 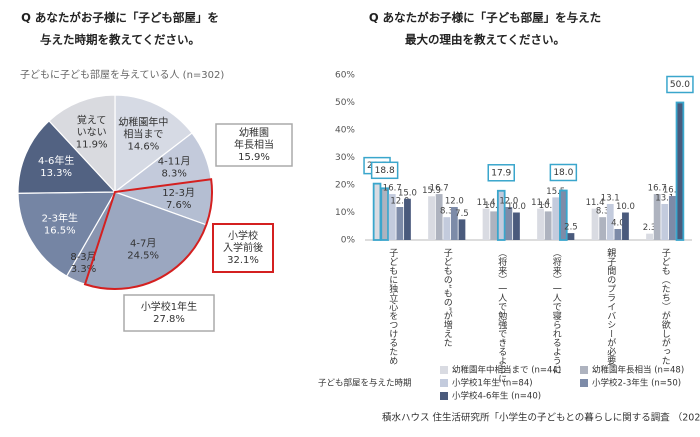 I want to click on slice-value-label: 24.5%, so click(x=143, y=255).